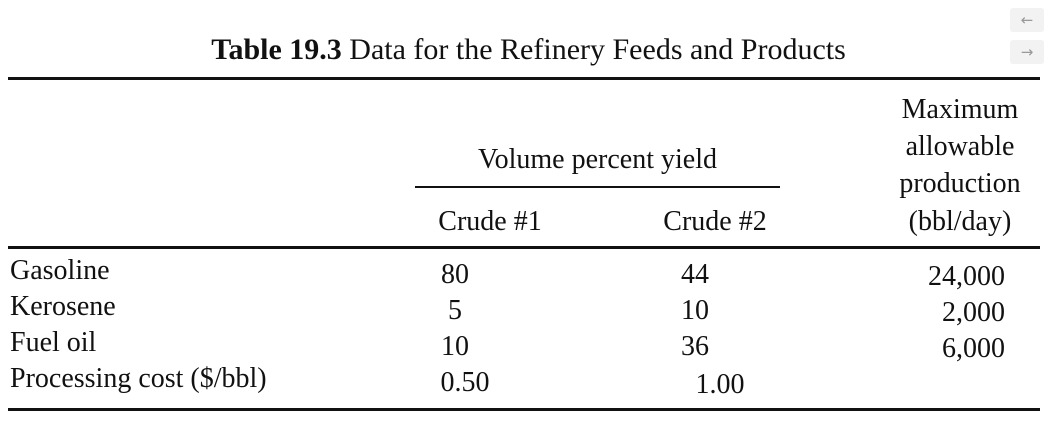  Describe the element at coordinates (490, 221) in the screenshot. I see `col-header-crude1: Crude #1` at that location.